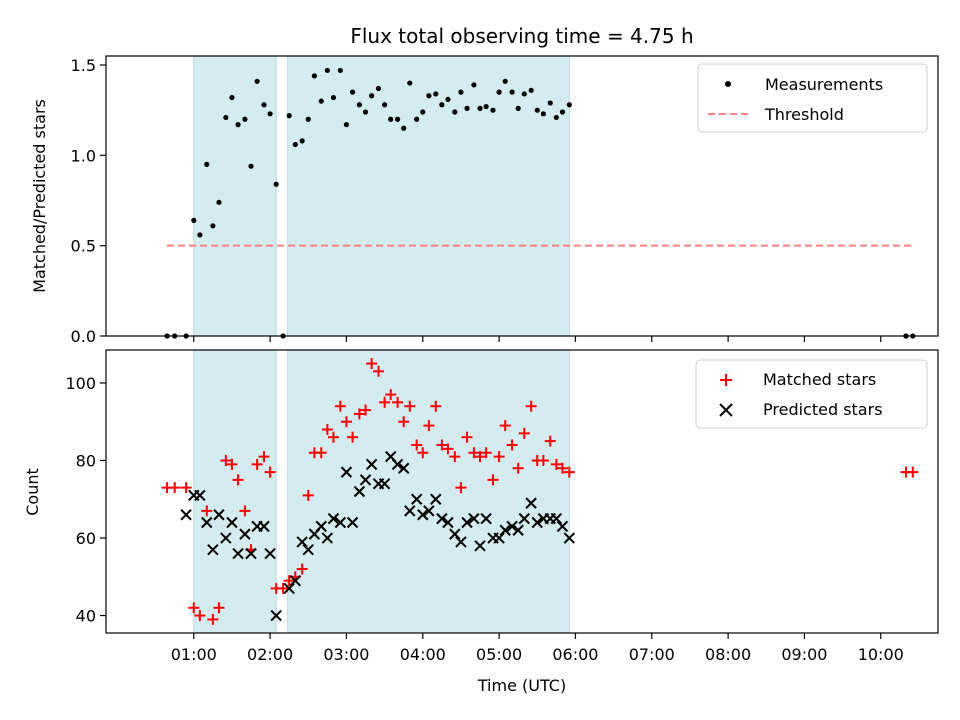 The width and height of the screenshot is (960, 720). I want to click on bottom-y-tick-label: 60, so click(86, 538).